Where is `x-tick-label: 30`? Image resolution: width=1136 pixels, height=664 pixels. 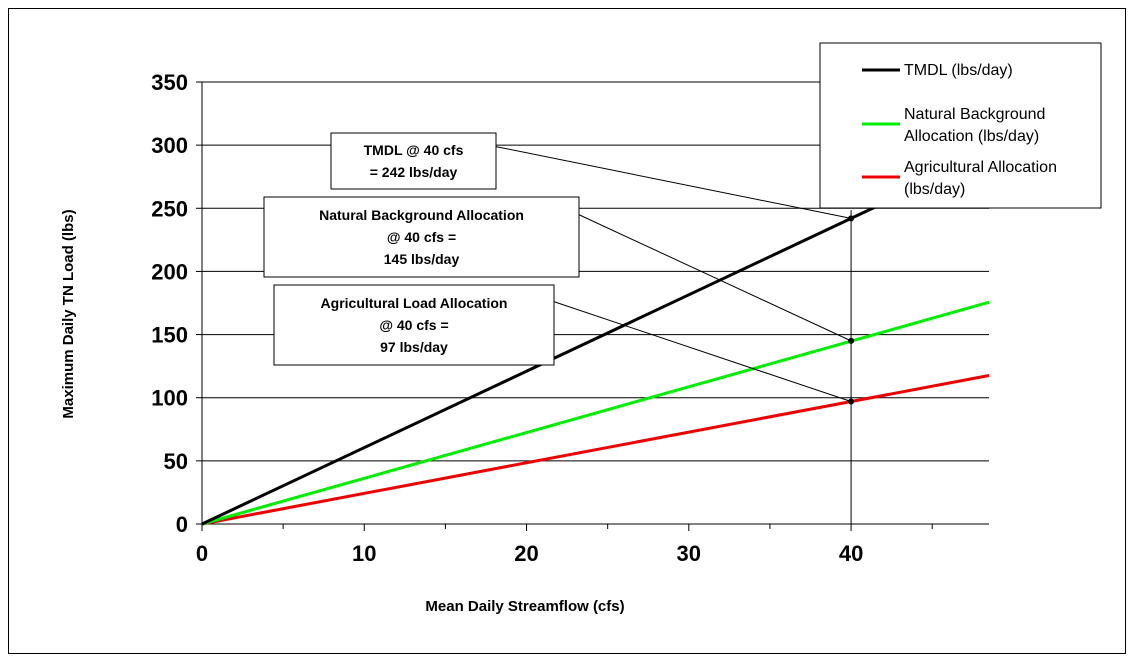 x-tick-label: 30 is located at coordinates (689, 553).